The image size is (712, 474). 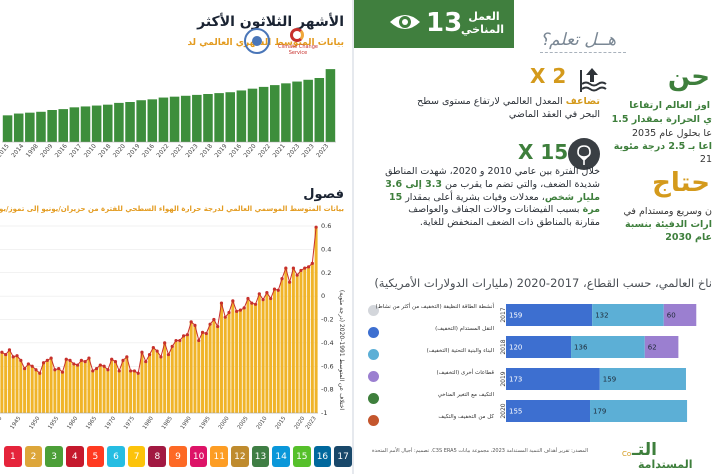 What do you see at coordinates (466, 417) in the screenshot?
I see `legend-label: كل من التخفيف والتكيف` at bounding box center [466, 417].